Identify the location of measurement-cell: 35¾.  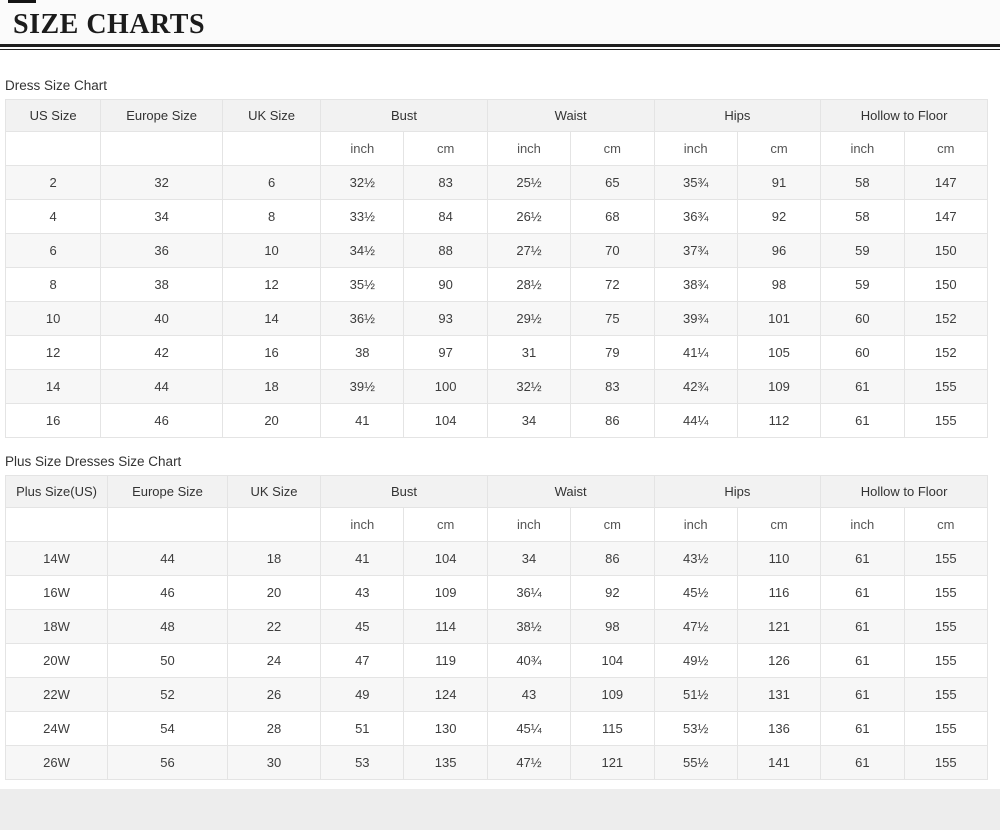
(695, 182).